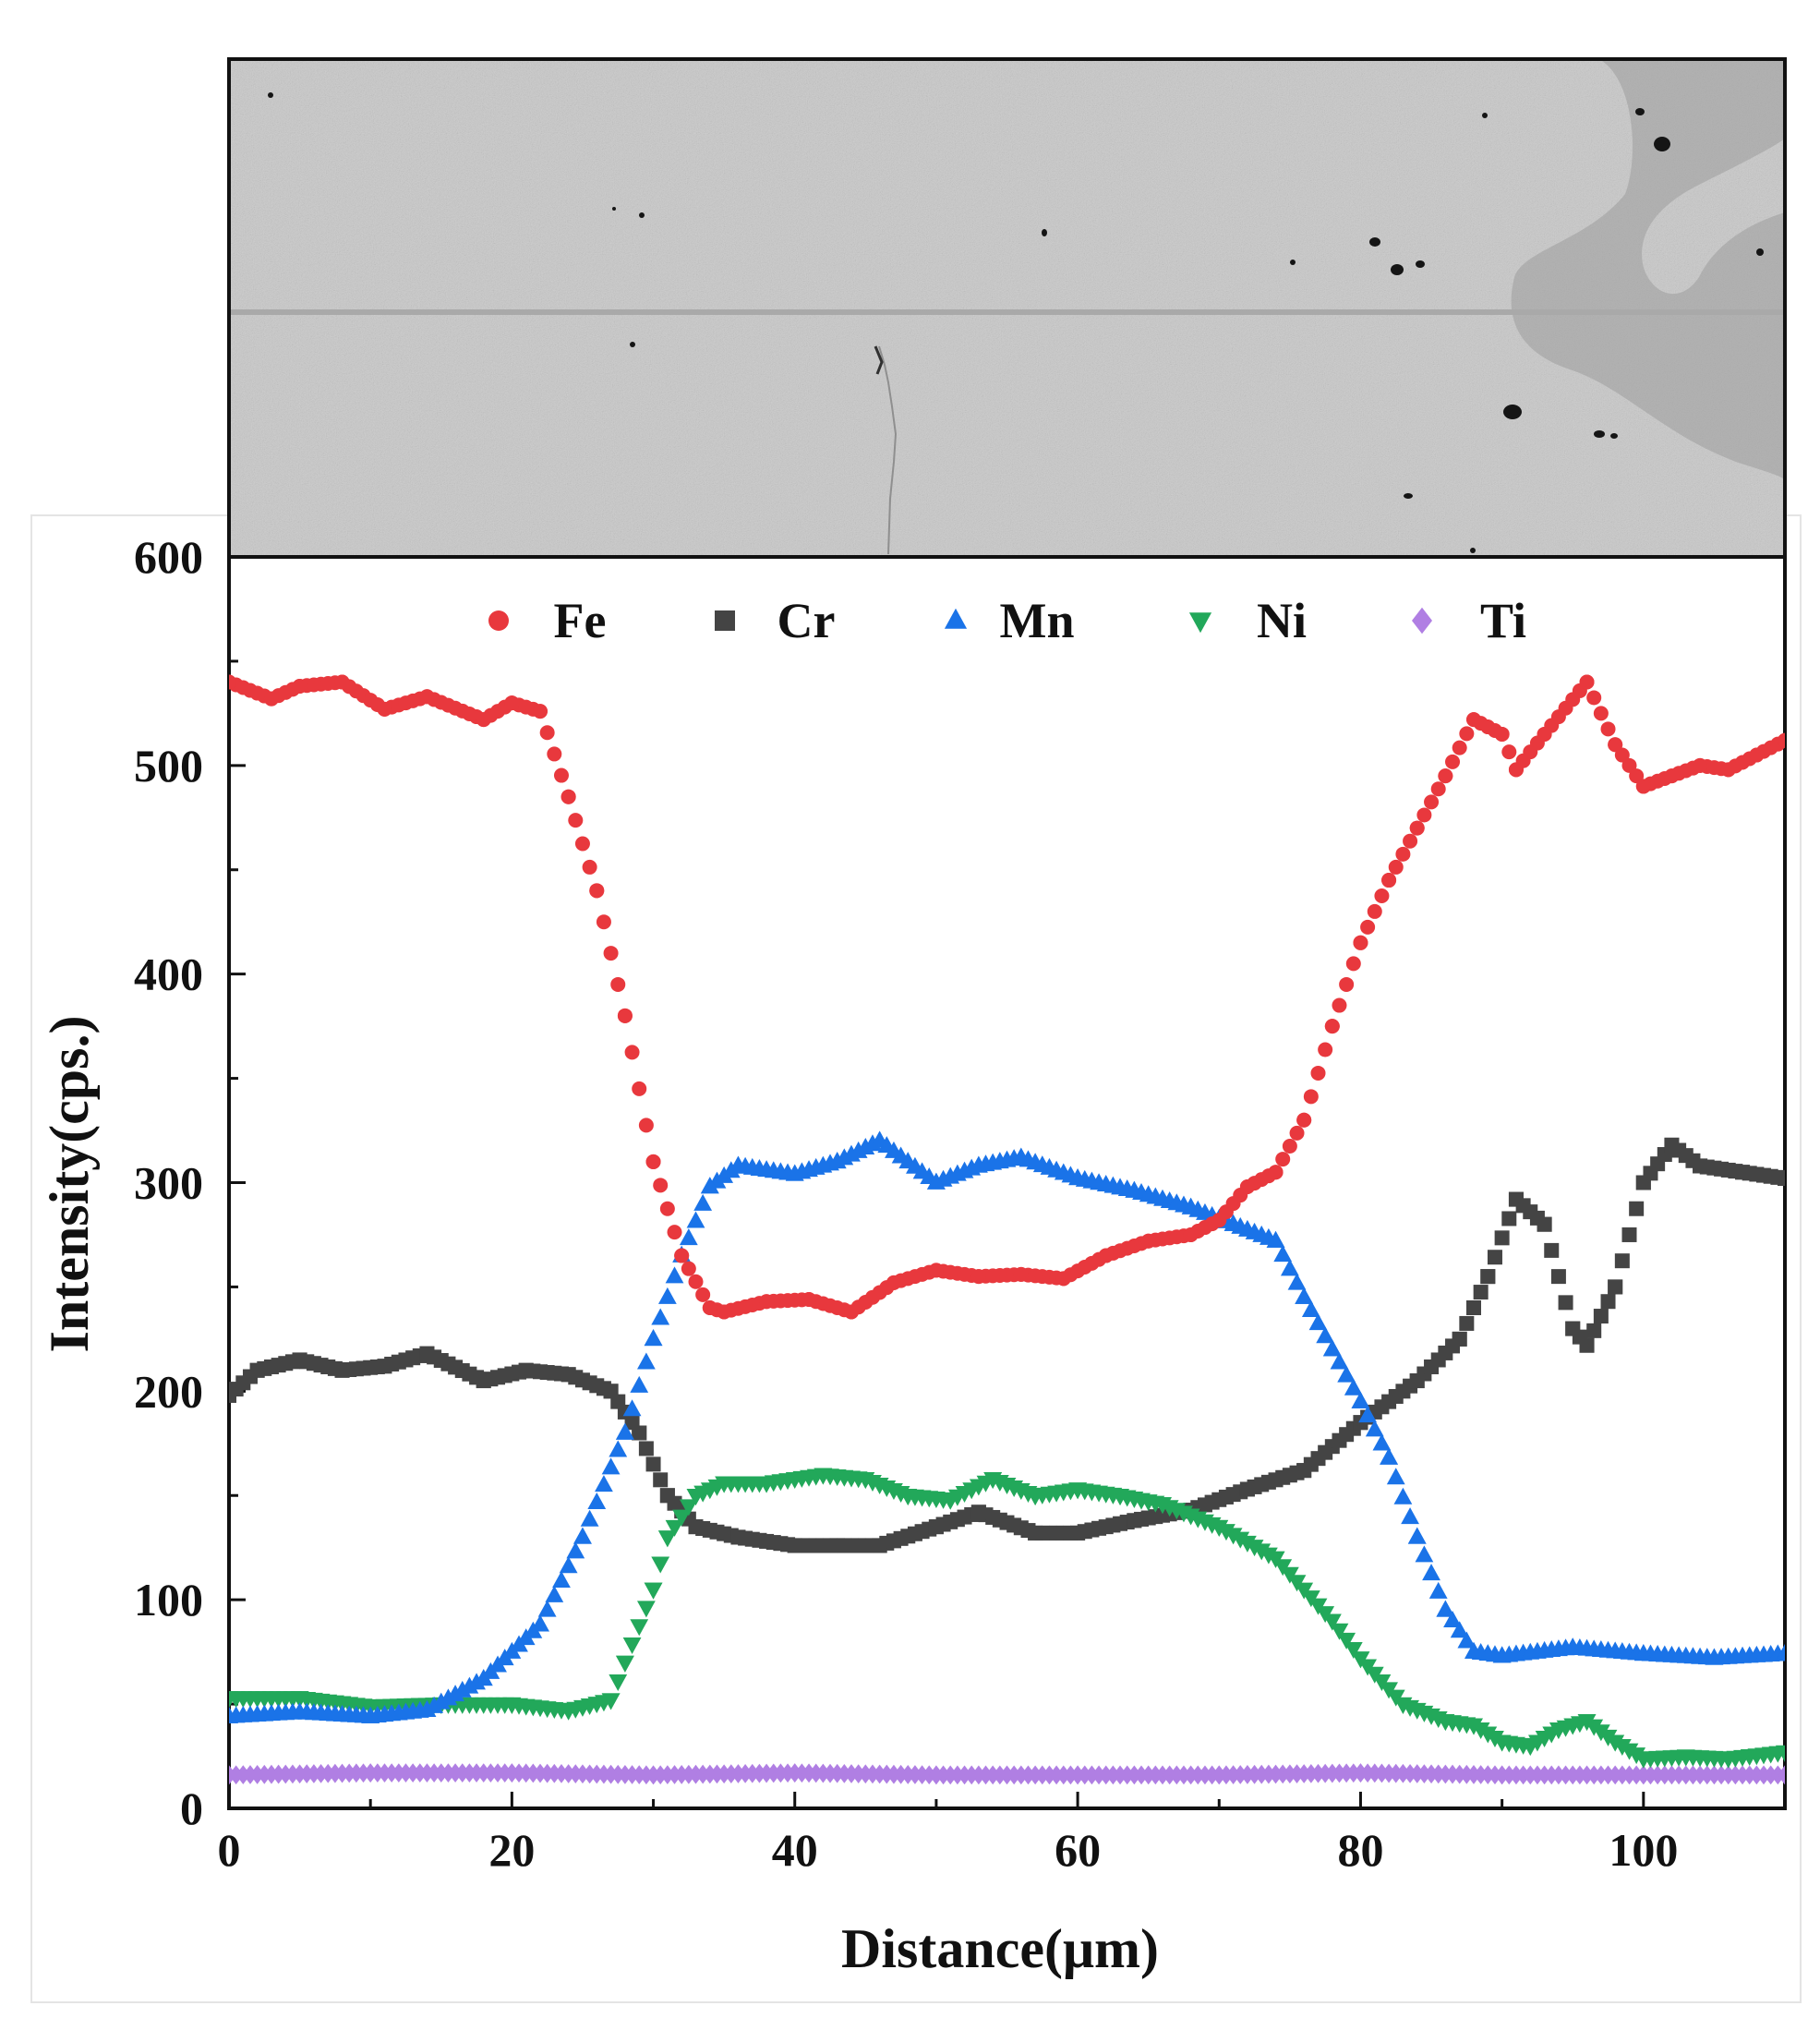 This screenshot has width=1820, height=2018. Describe the element at coordinates (1282, 620) in the screenshot. I see `legend-label: Ni` at that location.